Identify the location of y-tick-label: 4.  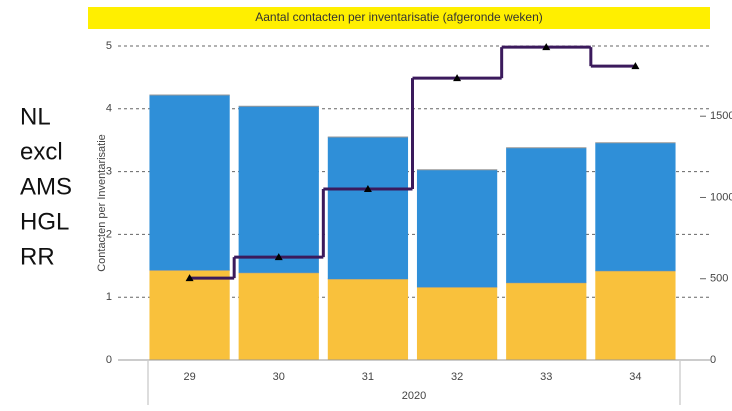
(109, 109).